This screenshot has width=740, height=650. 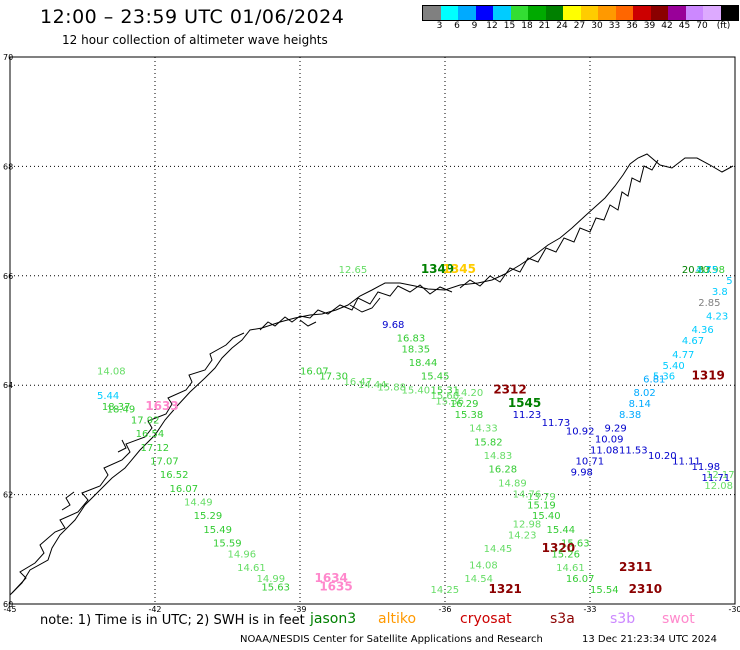 I want to click on wave-height-label: 11.53, so click(x=633, y=451).